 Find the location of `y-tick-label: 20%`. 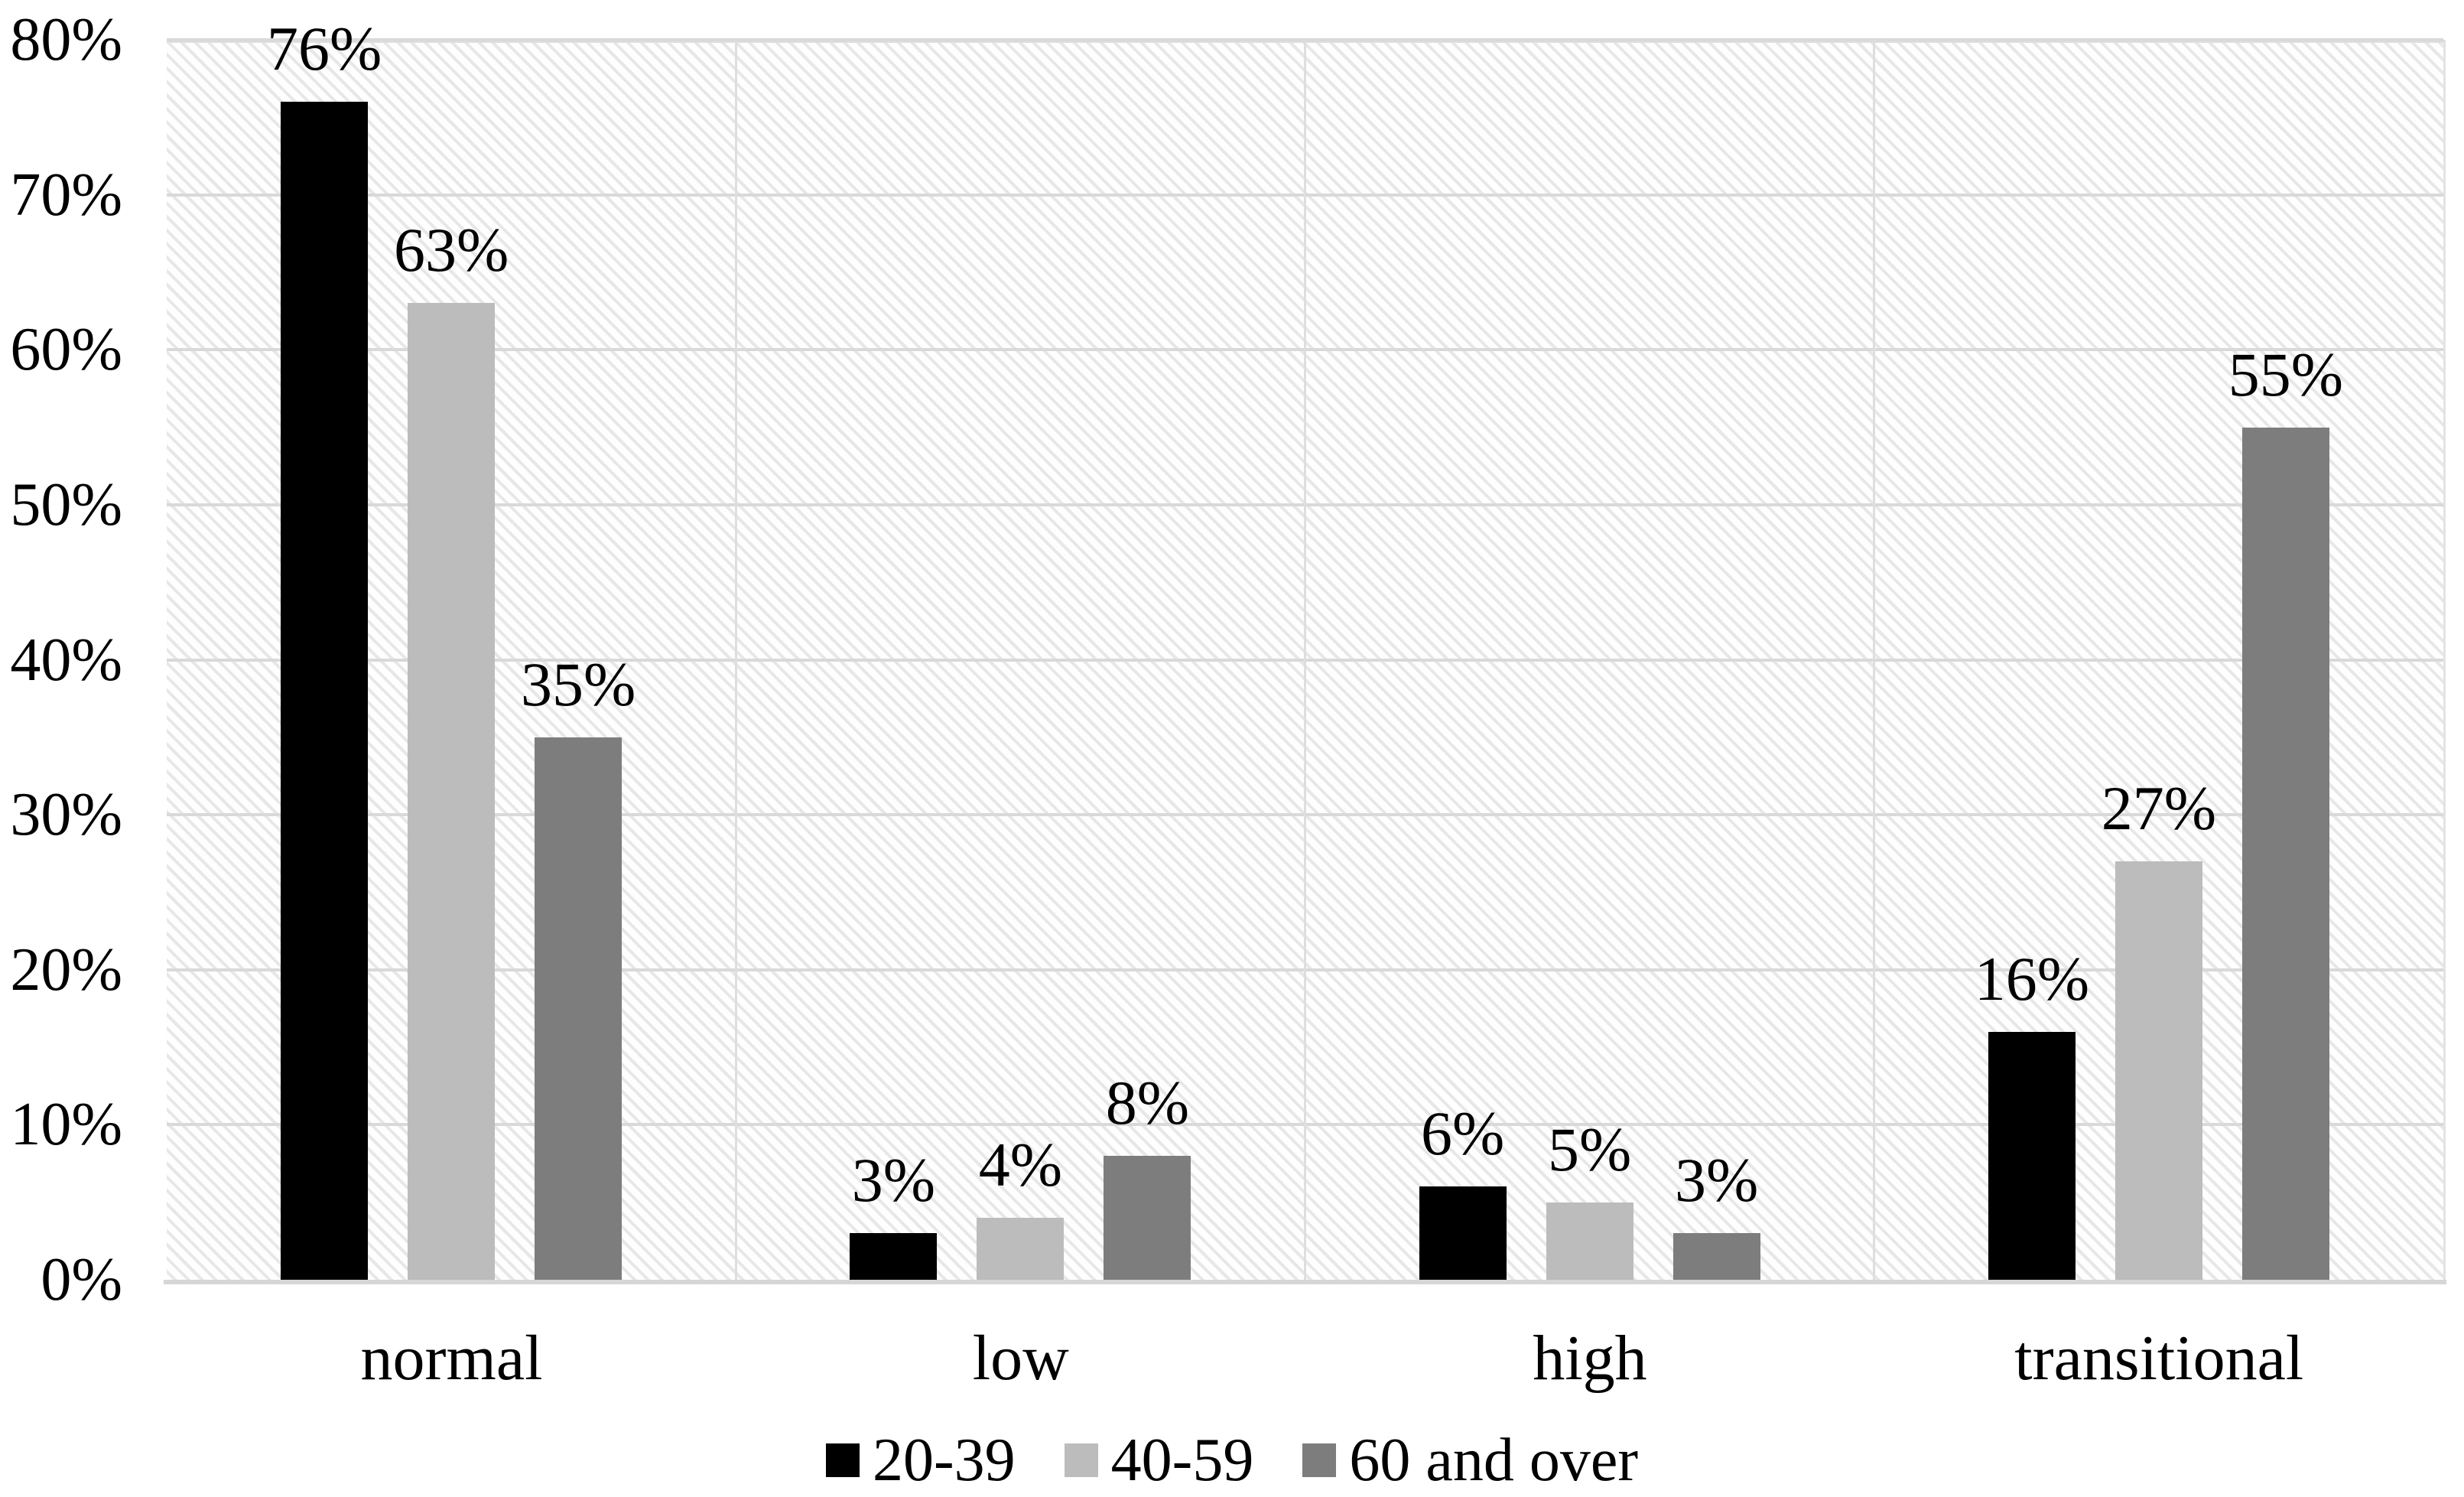

y-tick-label: 20% is located at coordinates (66, 970).